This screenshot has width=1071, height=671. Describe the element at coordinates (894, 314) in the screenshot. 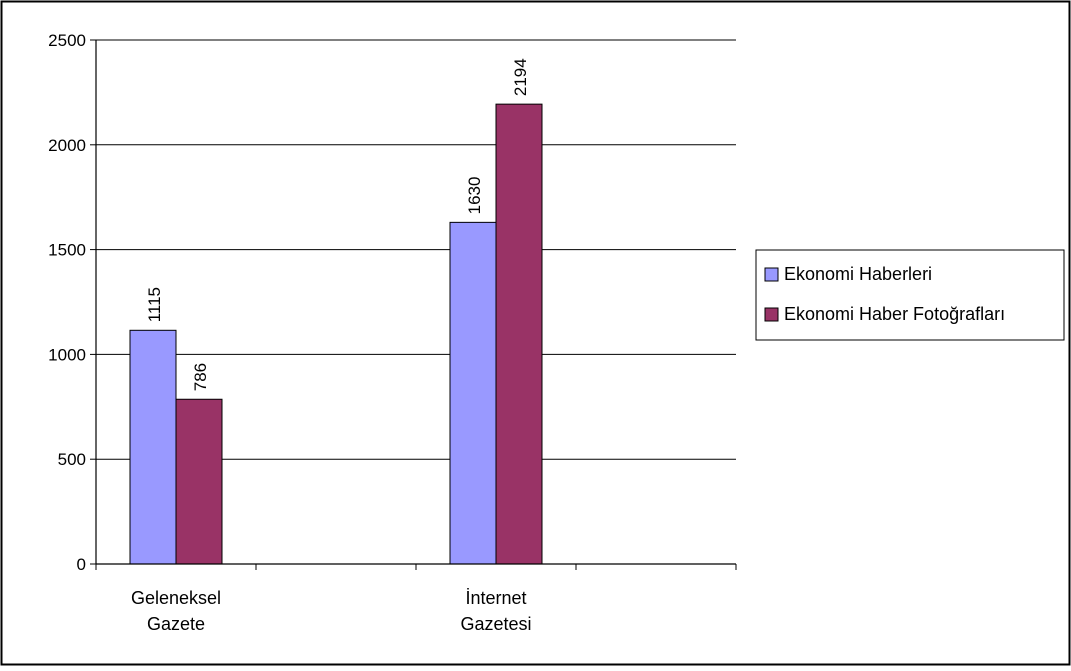

I see `legend-label: Ekonomi Haber Fotoğrafları` at that location.